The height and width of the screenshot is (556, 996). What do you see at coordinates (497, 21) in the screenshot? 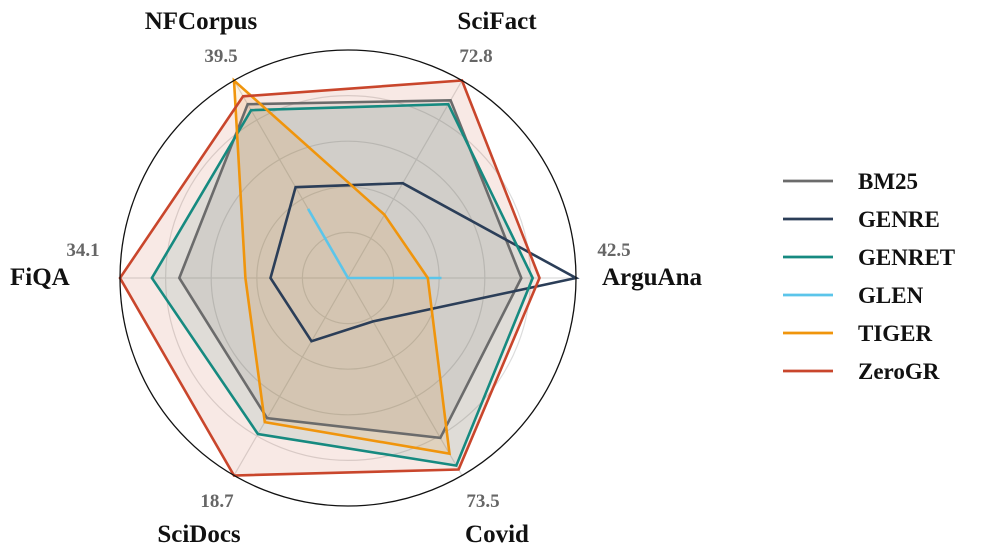
I see `axis-label-scifact: SciFact` at bounding box center [497, 21].